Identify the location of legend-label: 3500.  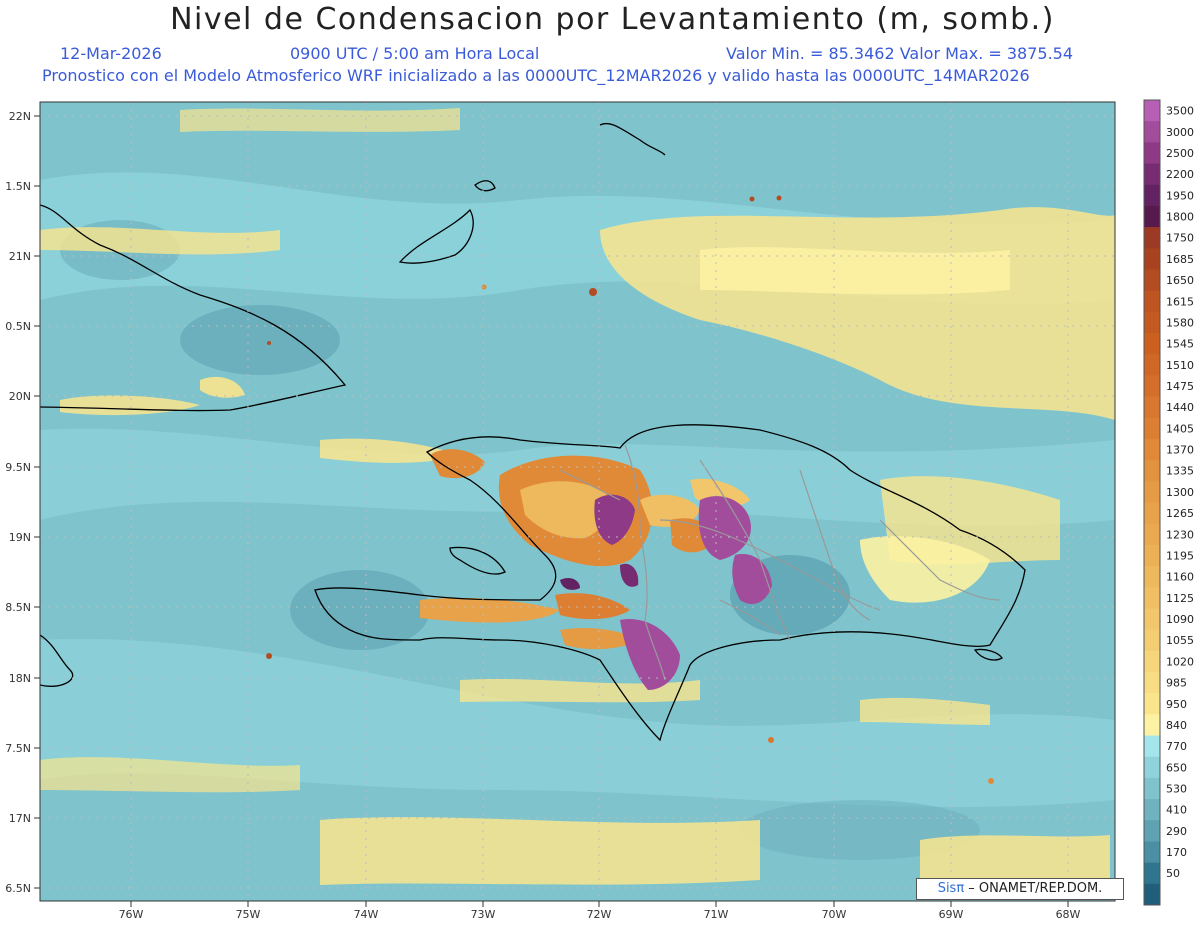
(1180, 111).